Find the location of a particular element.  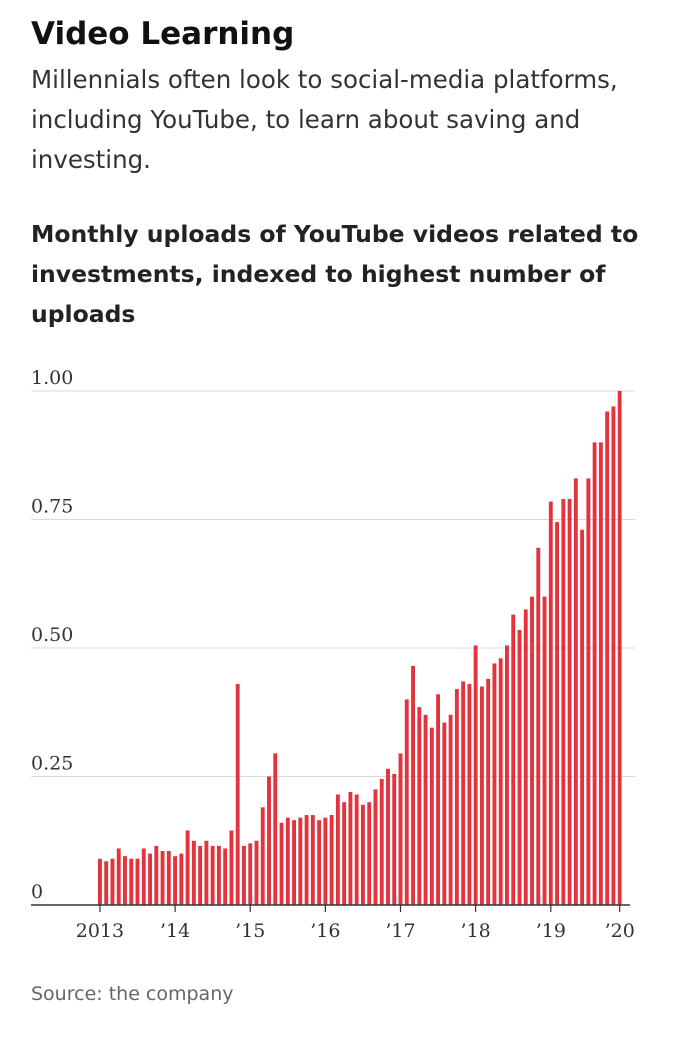

headline: Video Learning is located at coordinates (163, 34).